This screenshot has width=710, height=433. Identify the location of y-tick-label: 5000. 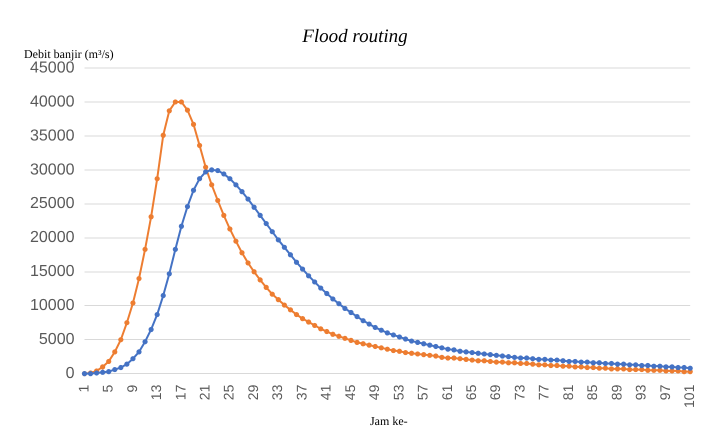
(56, 339).